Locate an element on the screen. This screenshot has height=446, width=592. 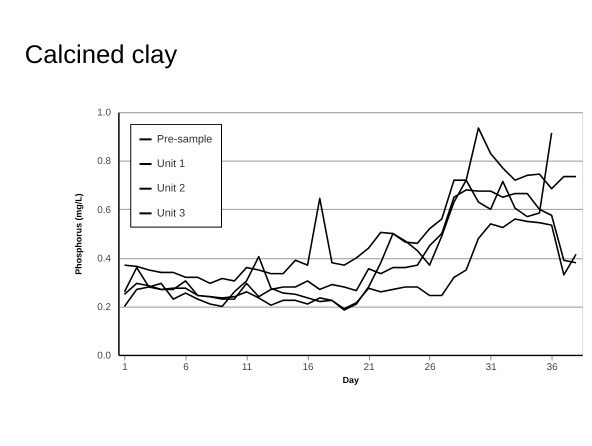
legend-label: Unit 2 is located at coordinates (171, 188).